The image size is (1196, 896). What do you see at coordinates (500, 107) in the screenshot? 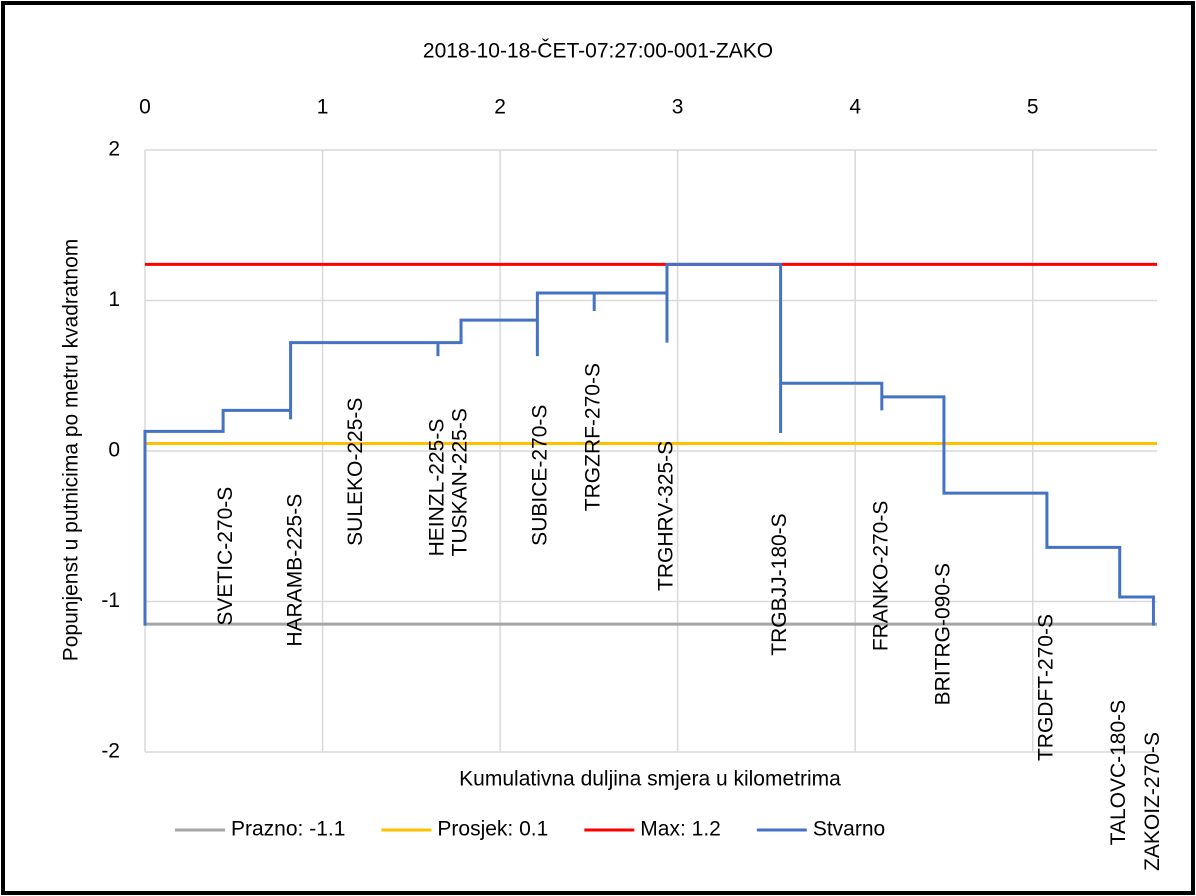
I see `x-tick-label: 2` at bounding box center [500, 107].